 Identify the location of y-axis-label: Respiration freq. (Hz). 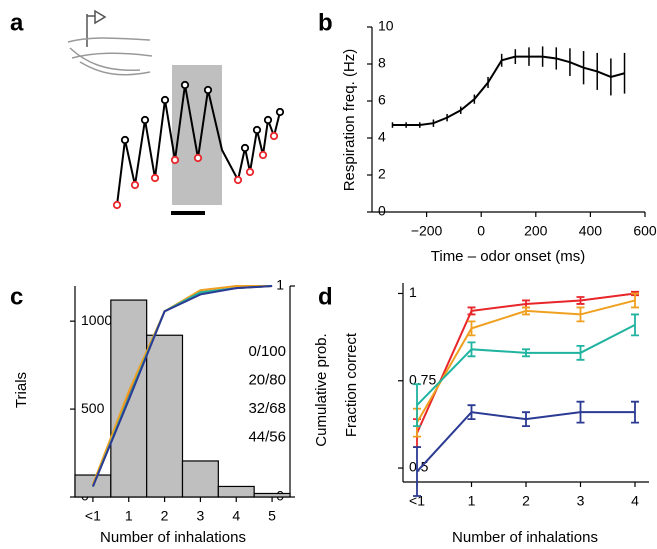
(349, 120).